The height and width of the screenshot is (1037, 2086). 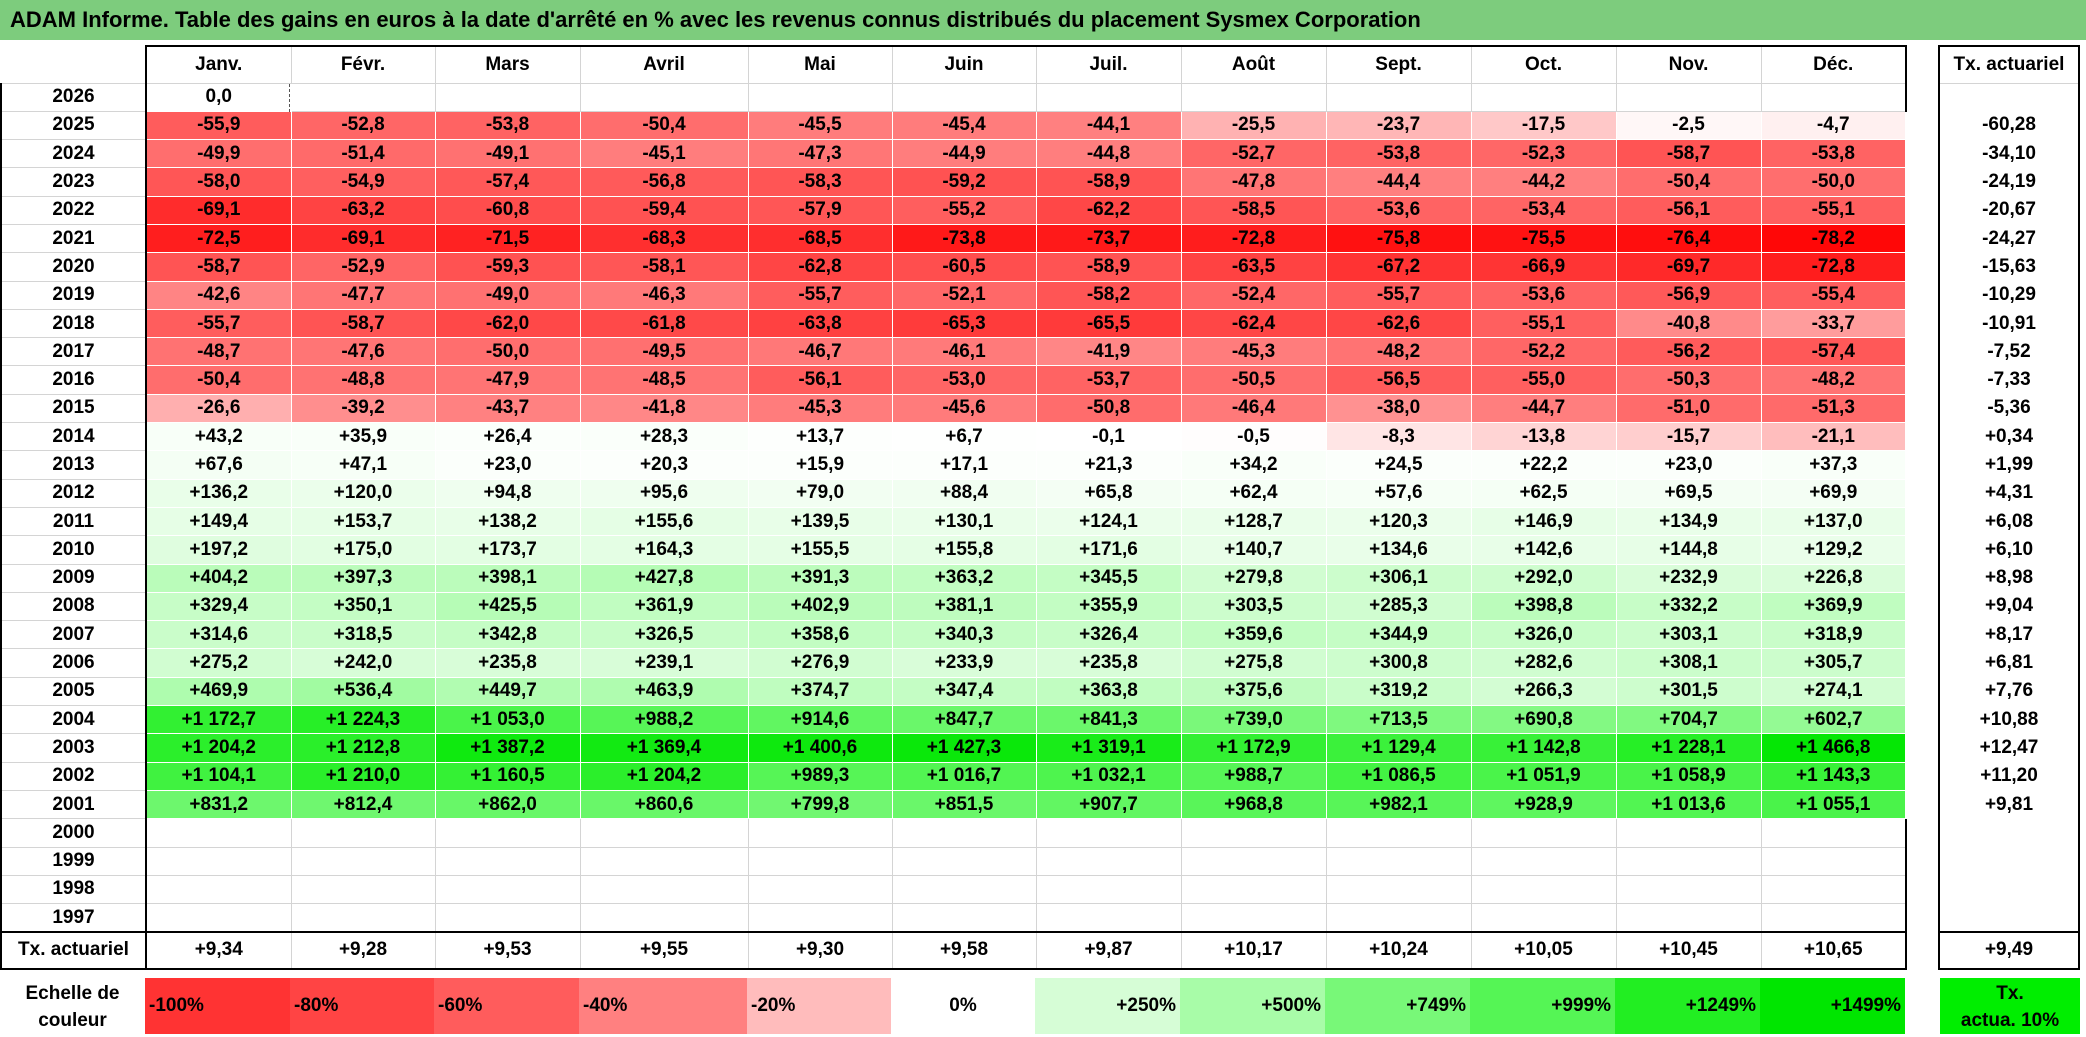 I want to click on month-header: Juil., so click(x=1108, y=64).